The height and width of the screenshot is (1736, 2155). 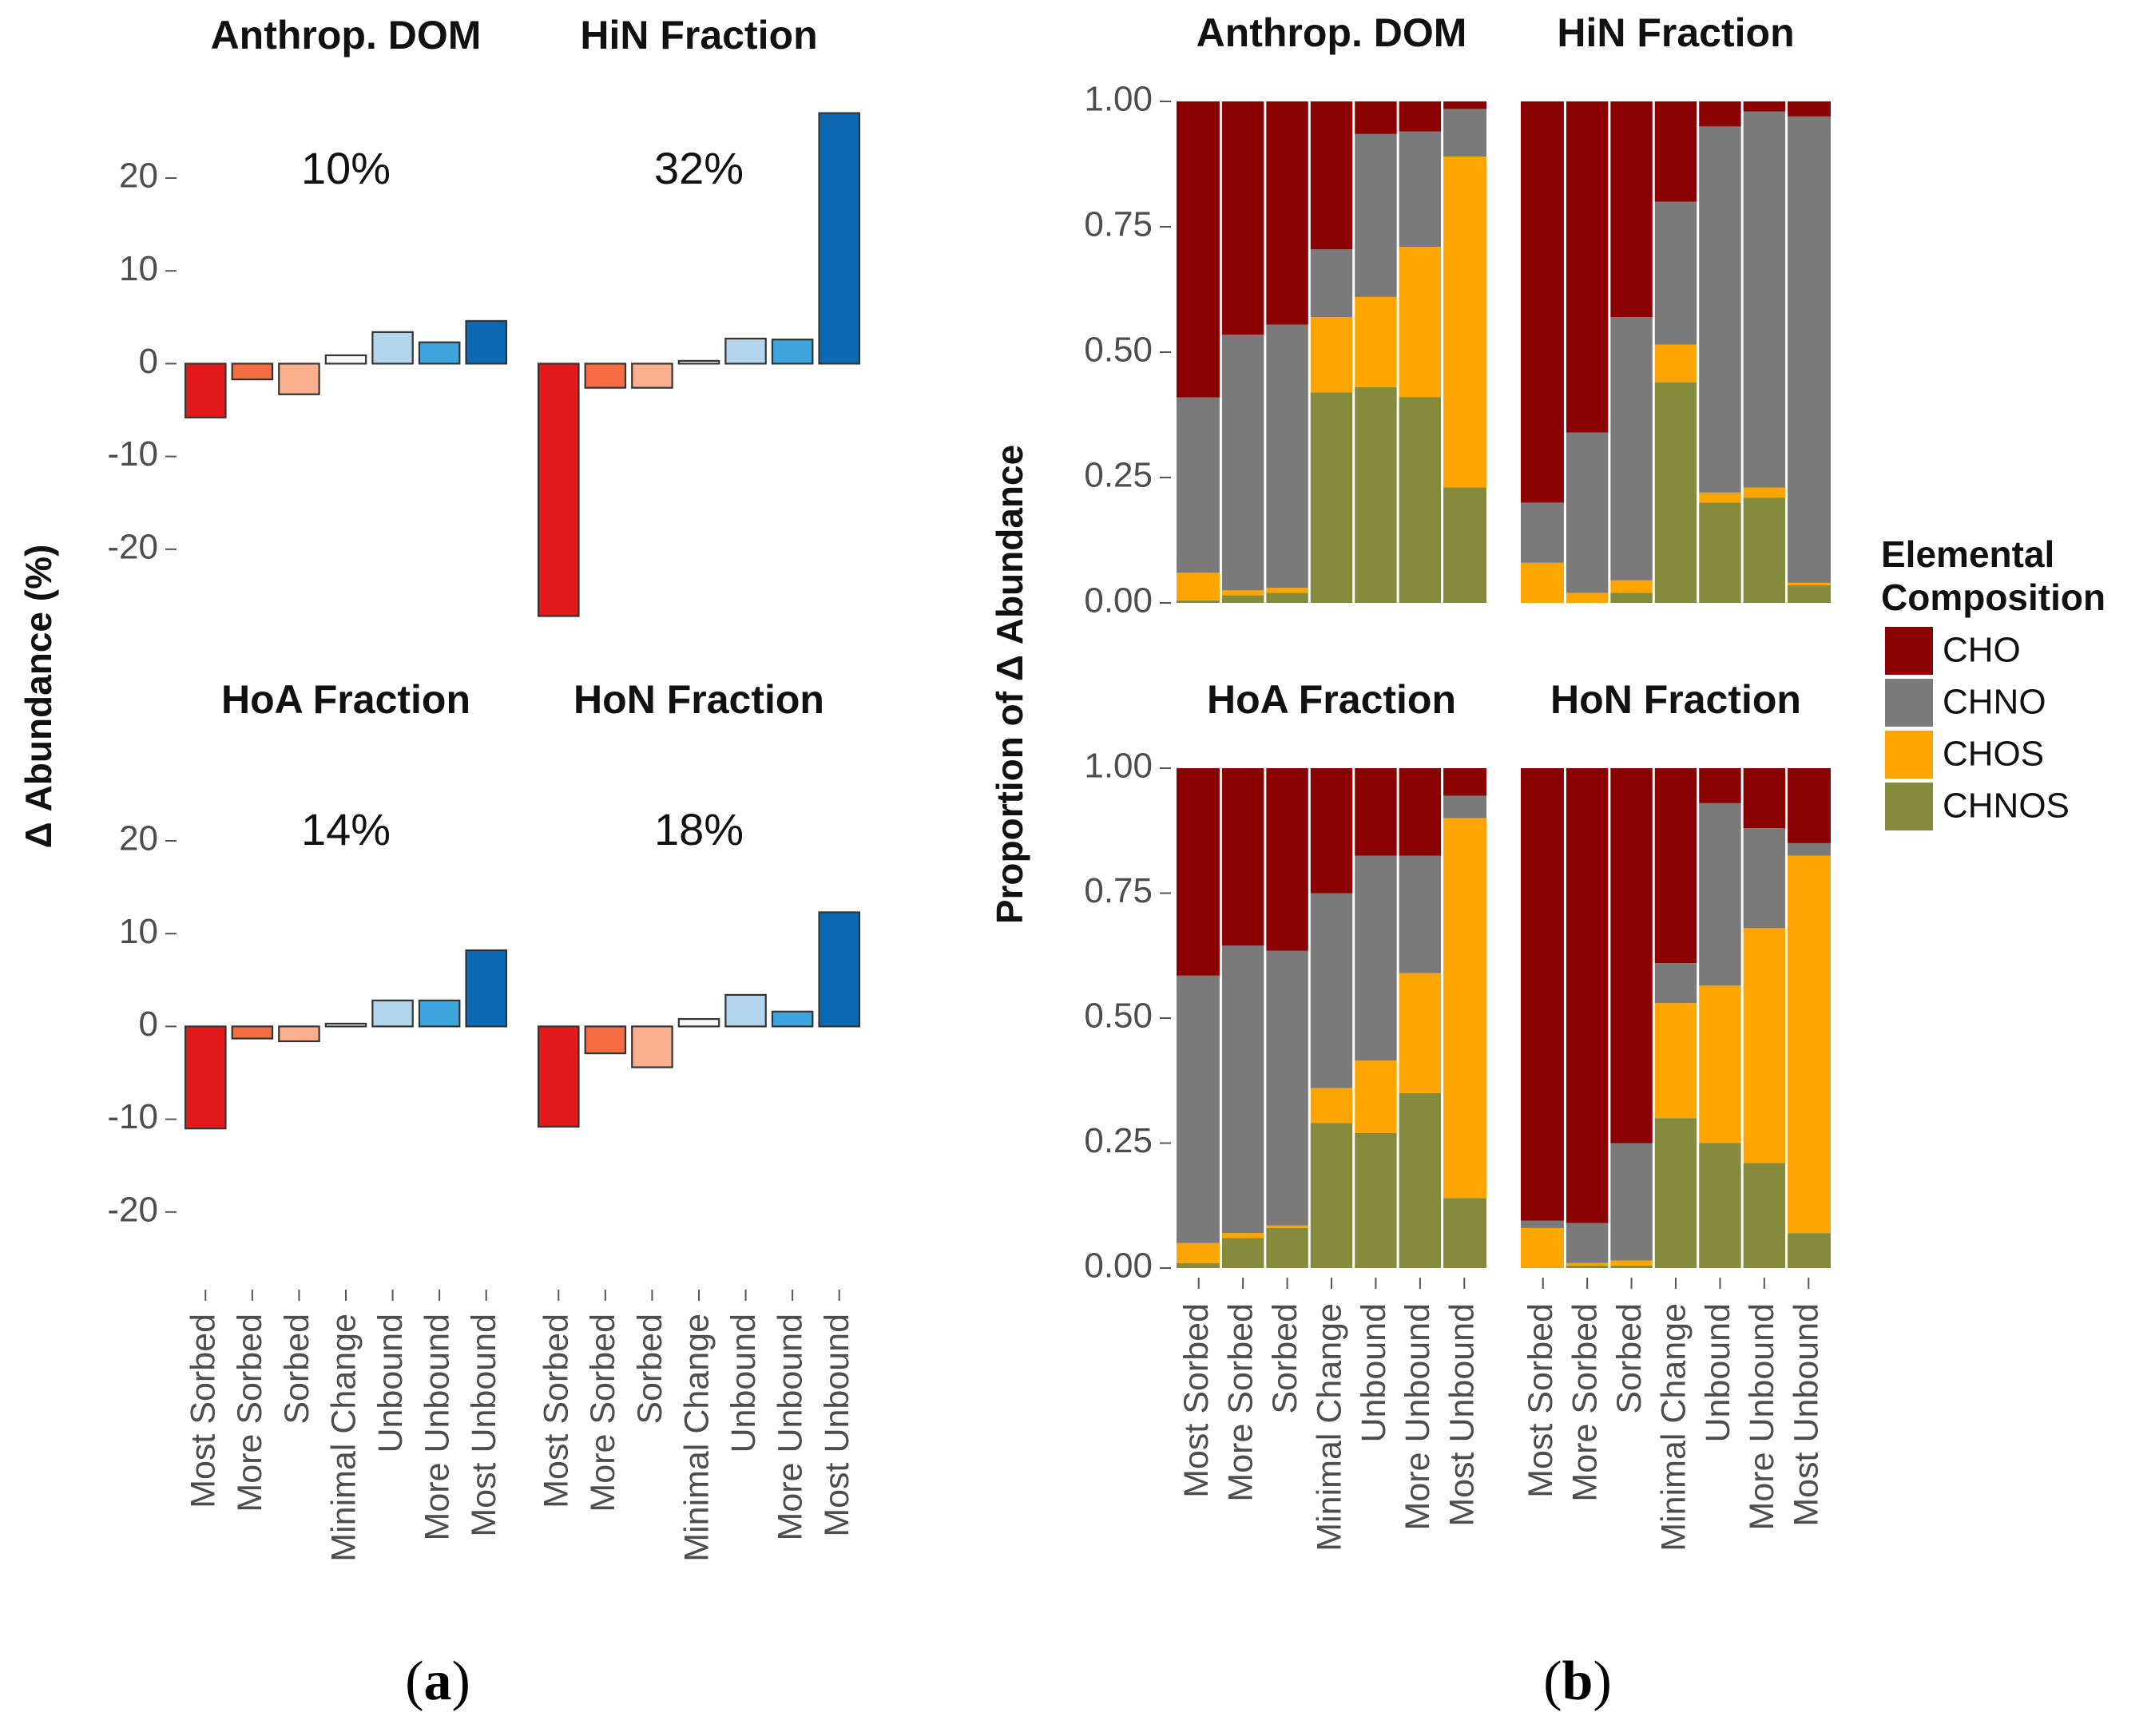 What do you see at coordinates (1982, 650) in the screenshot?
I see `legend-label-cho: CHO` at bounding box center [1982, 650].